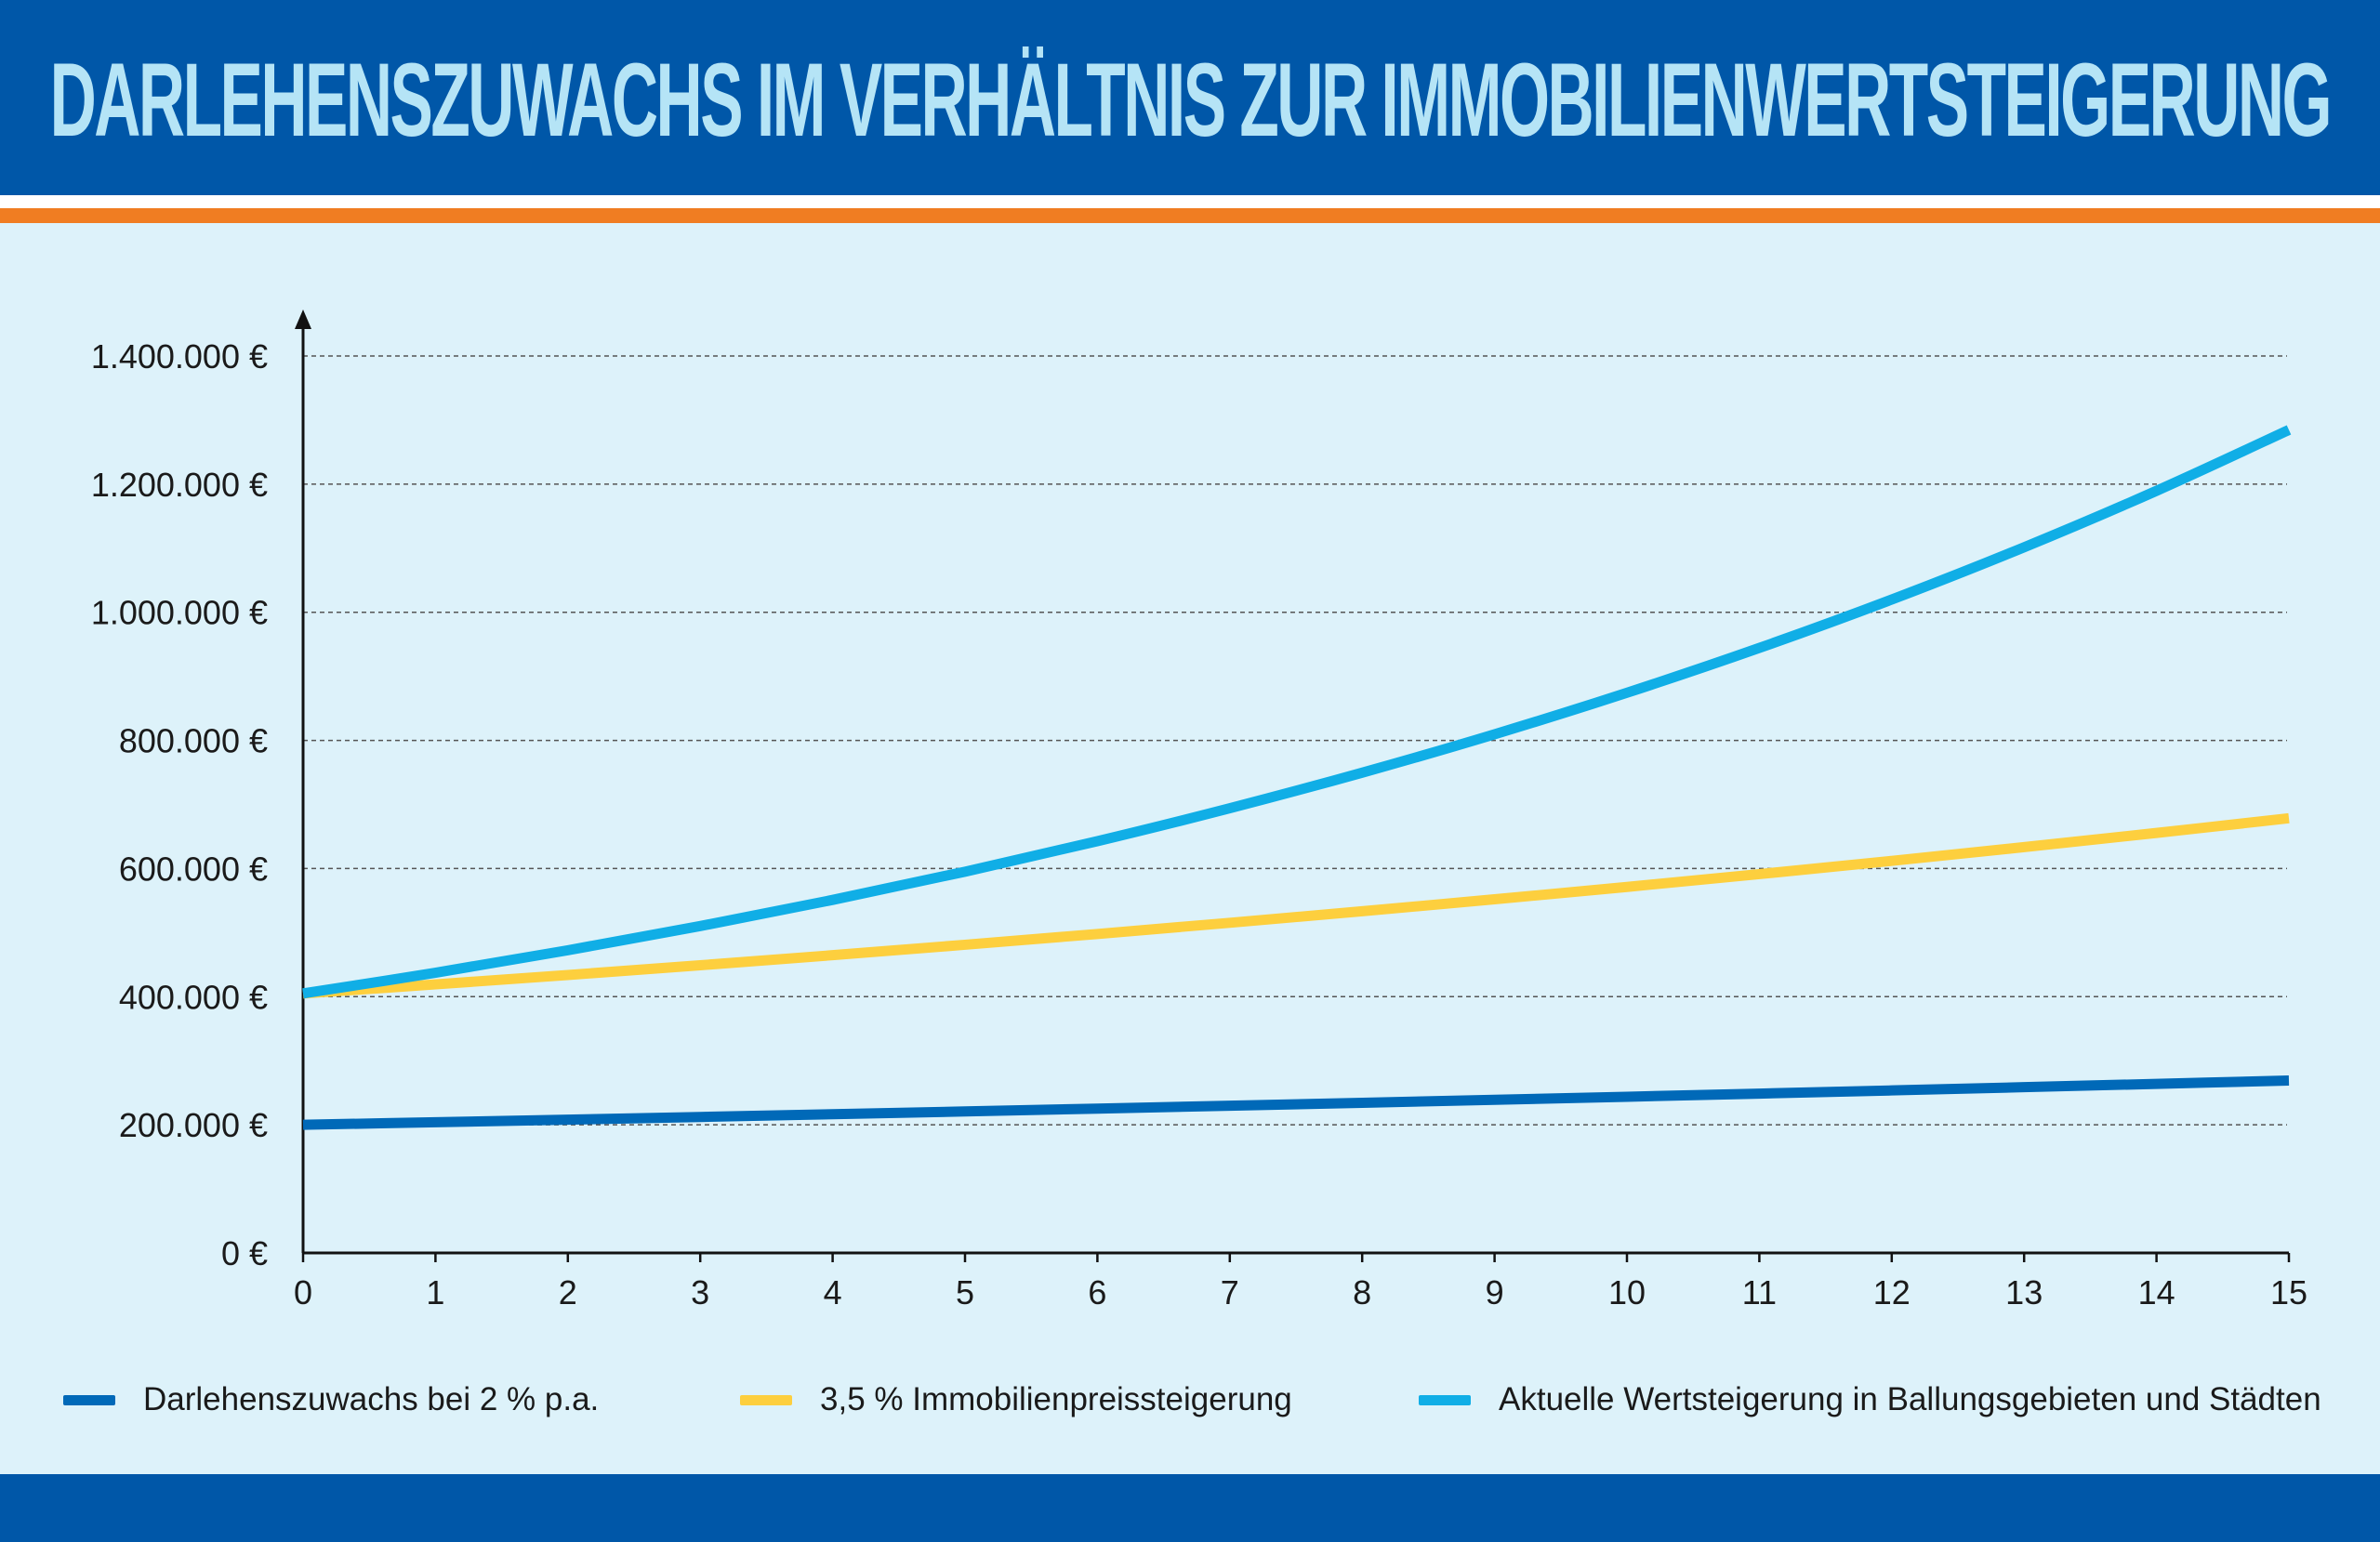 The width and height of the screenshot is (2380, 1542). Describe the element at coordinates (1495, 1292) in the screenshot. I see `x-tick-label: 9` at that location.